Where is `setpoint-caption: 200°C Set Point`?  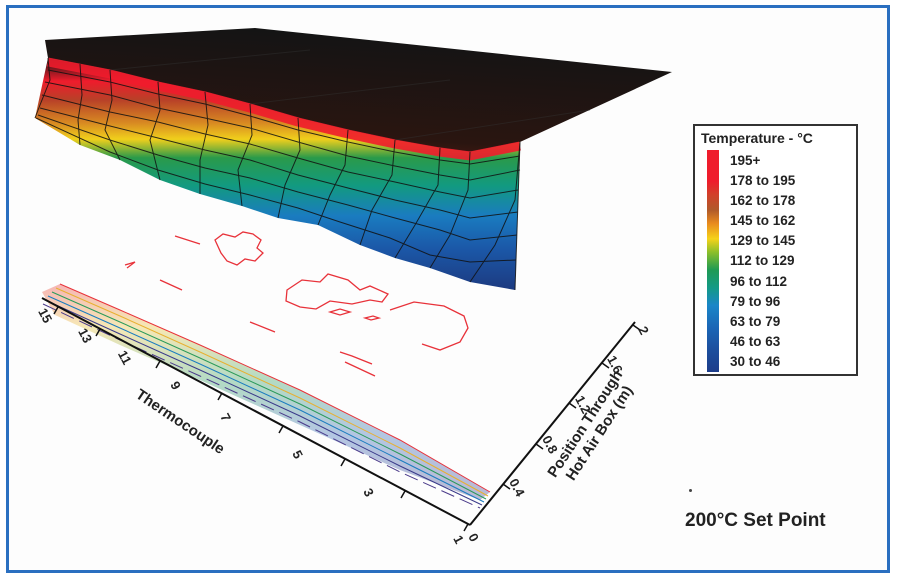
setpoint-caption: 200°C Set Point is located at coordinates (755, 520).